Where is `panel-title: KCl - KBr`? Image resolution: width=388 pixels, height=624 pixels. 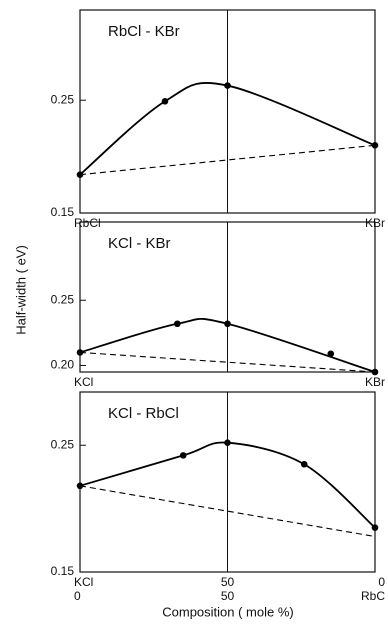
panel-title: KCl - KBr is located at coordinates (139, 243).